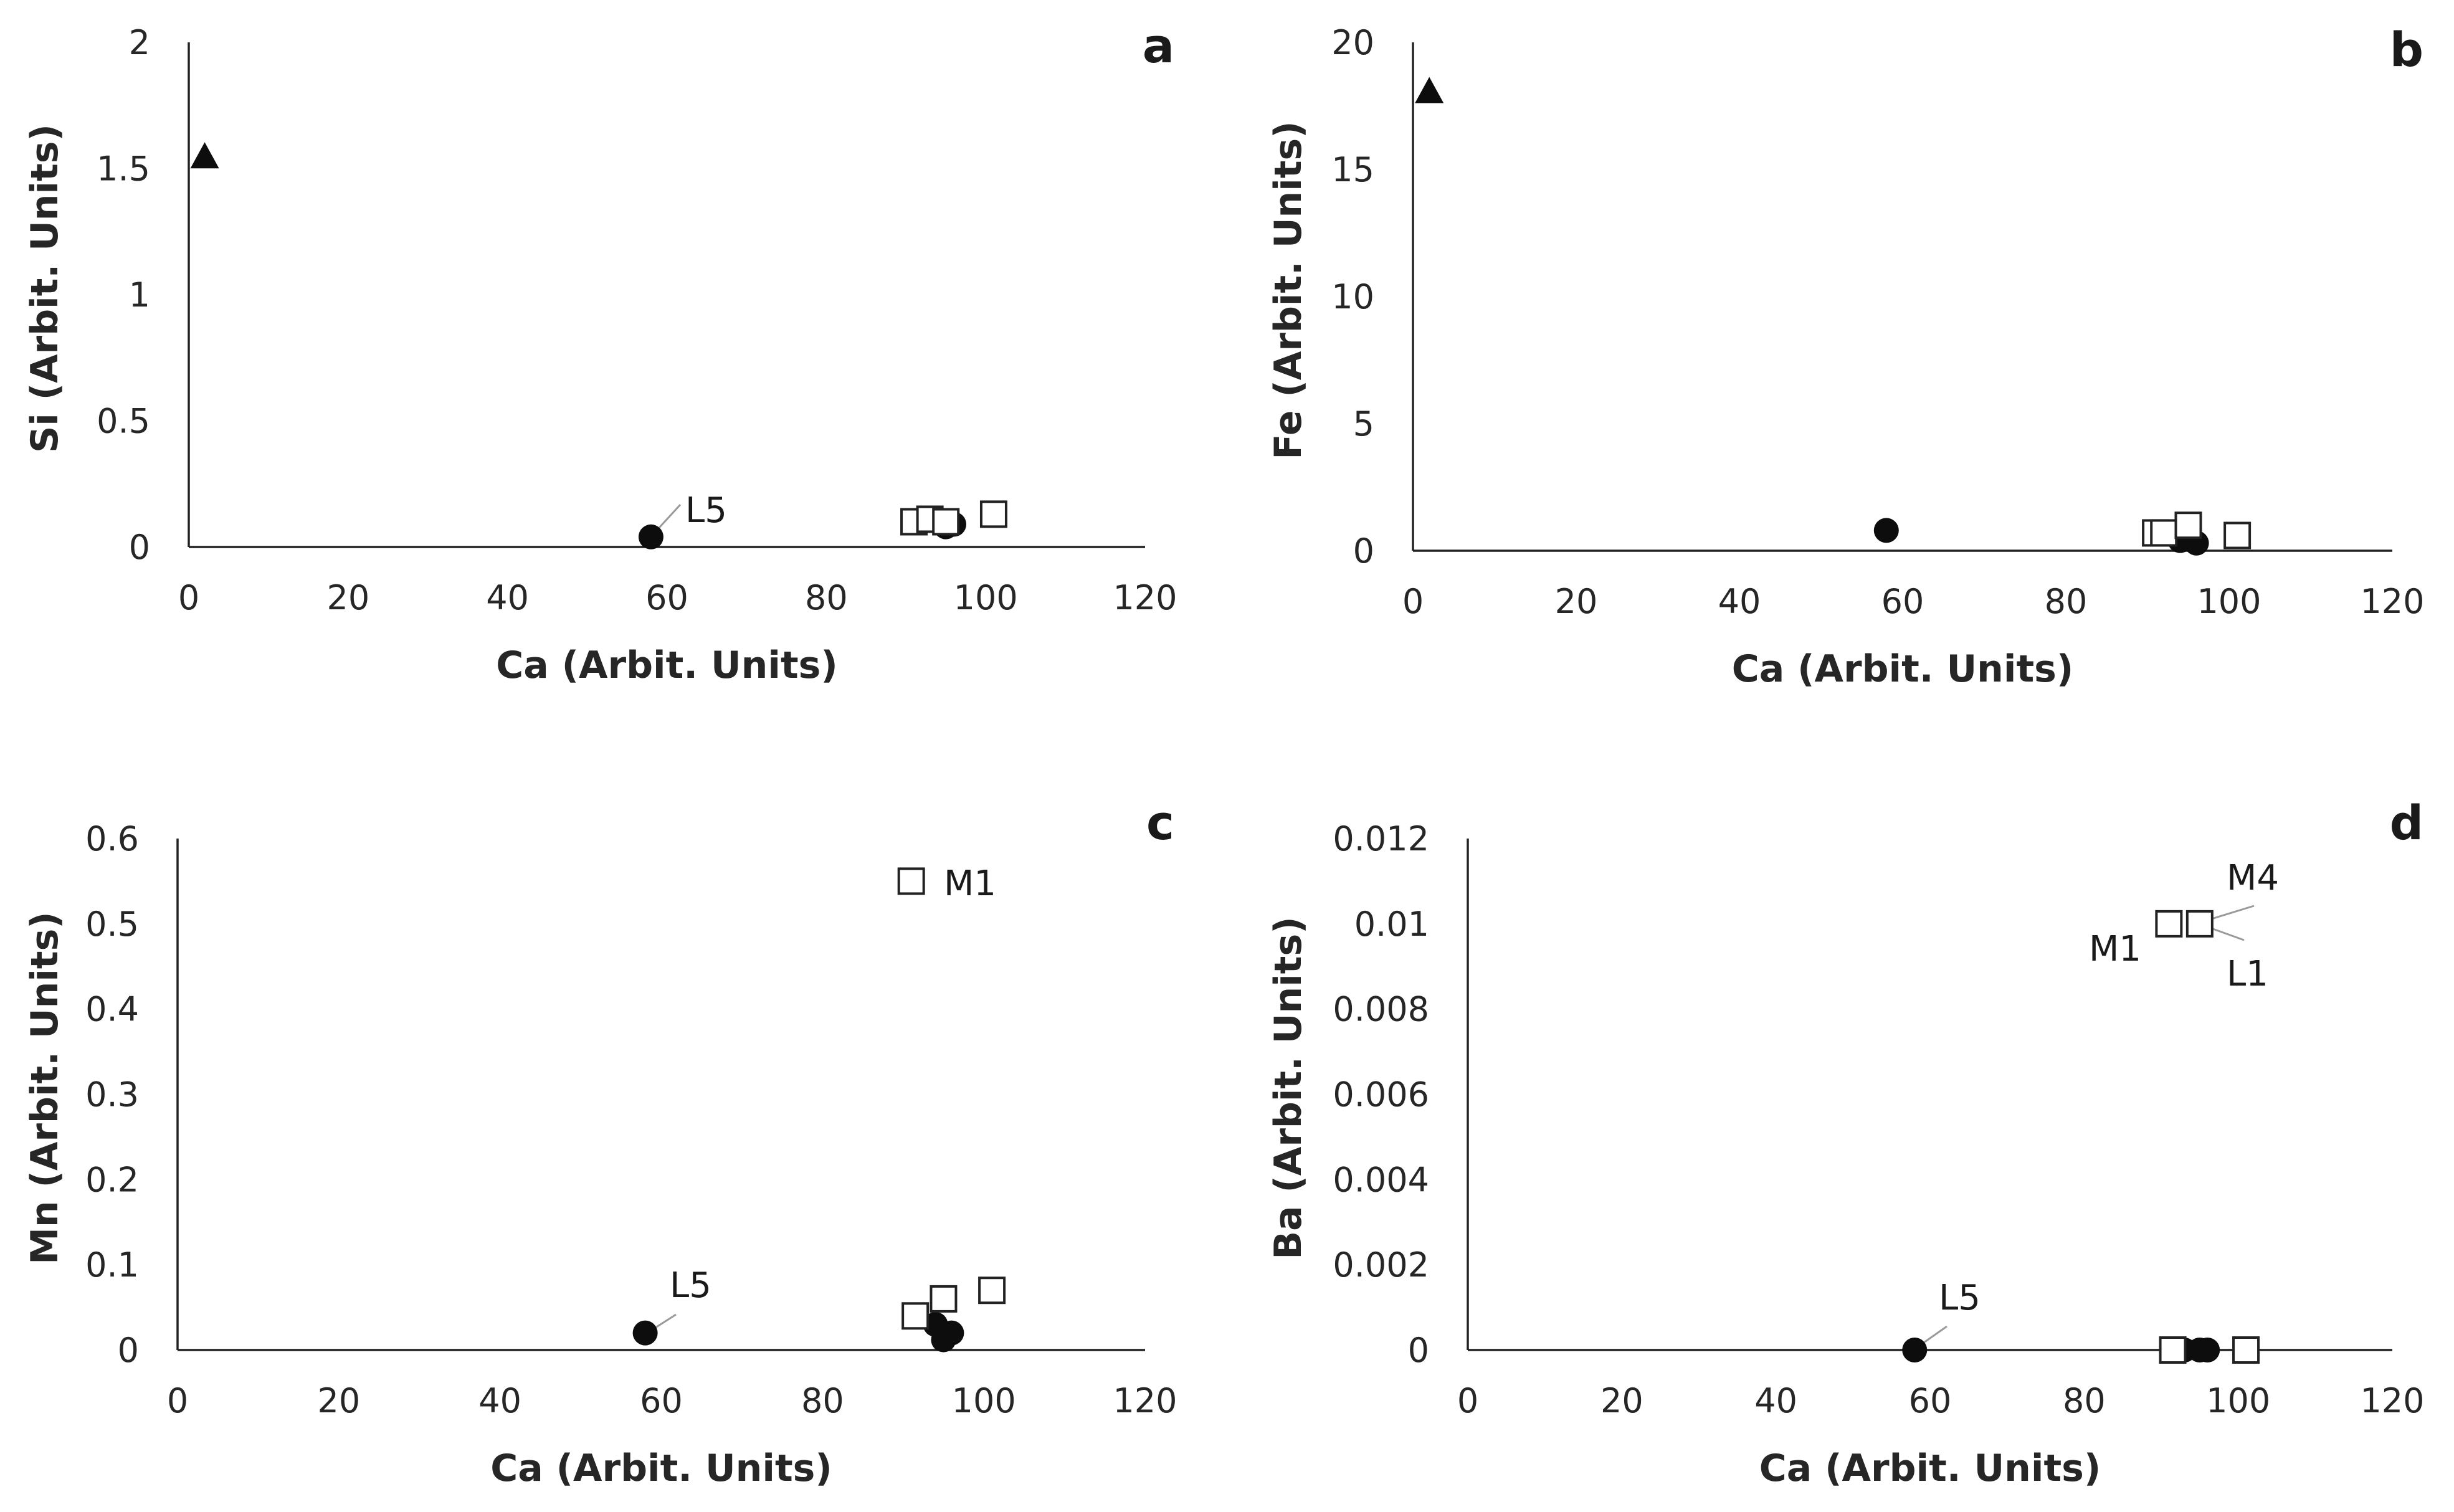 This screenshot has height=1512, width=2454. I want to click on y-tick-label: 10, so click(1352, 296).